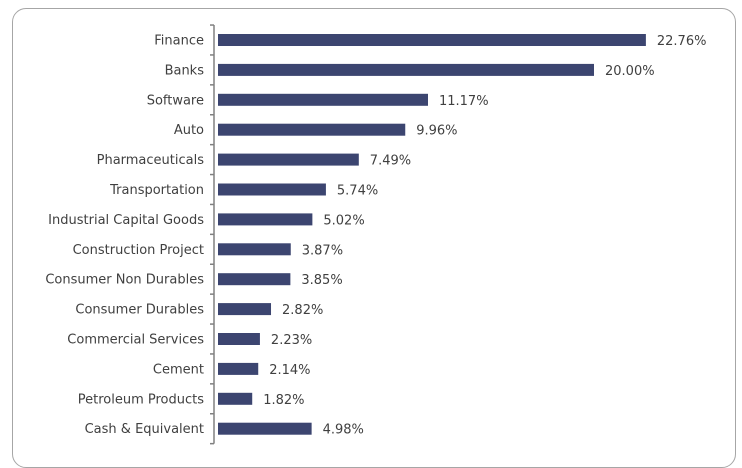  I want to click on category-label: Consumer Non Durables, so click(124, 280).